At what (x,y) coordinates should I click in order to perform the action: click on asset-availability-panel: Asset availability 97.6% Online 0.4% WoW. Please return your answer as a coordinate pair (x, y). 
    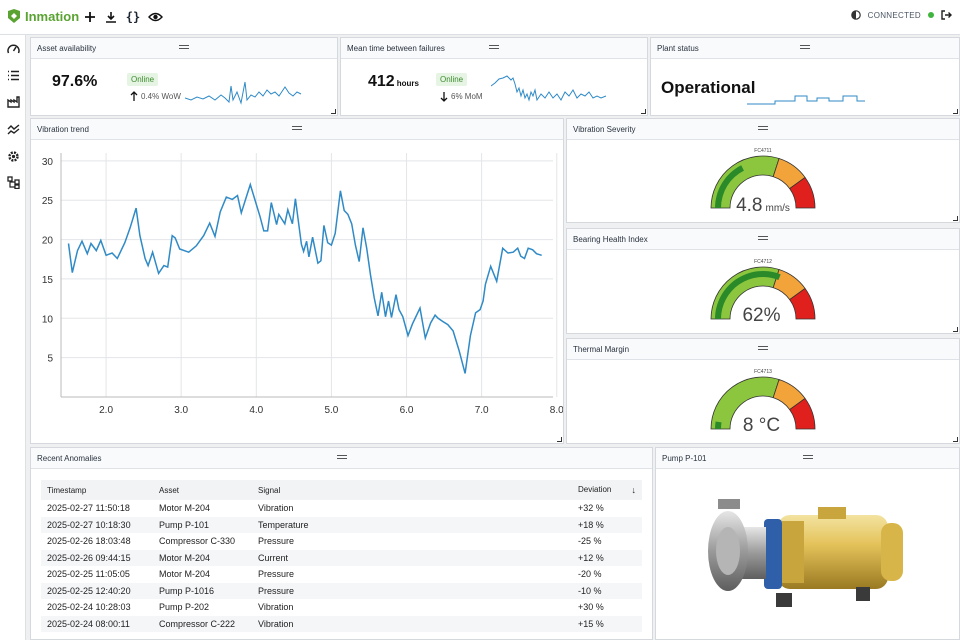
    Looking at the image, I should click on (184, 76).